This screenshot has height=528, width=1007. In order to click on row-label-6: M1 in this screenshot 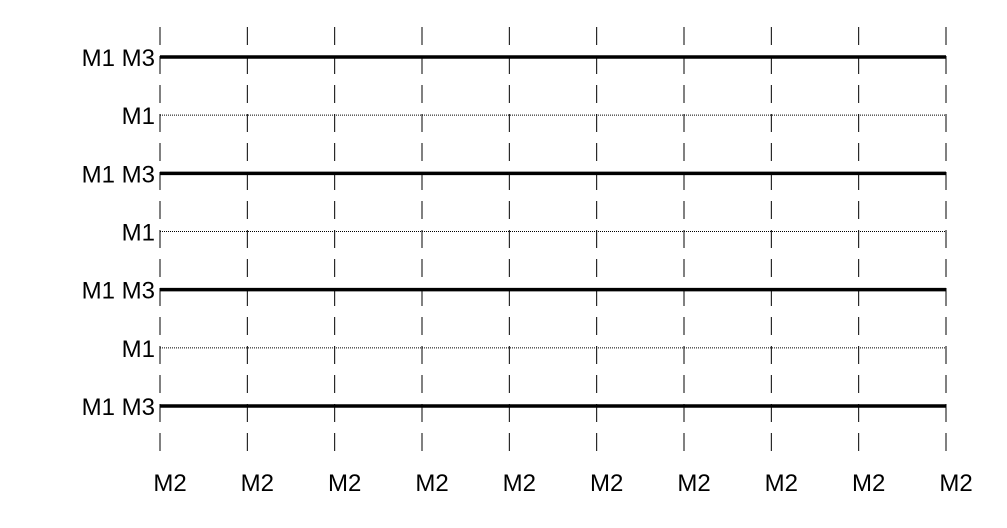, I will do `click(138, 349)`.